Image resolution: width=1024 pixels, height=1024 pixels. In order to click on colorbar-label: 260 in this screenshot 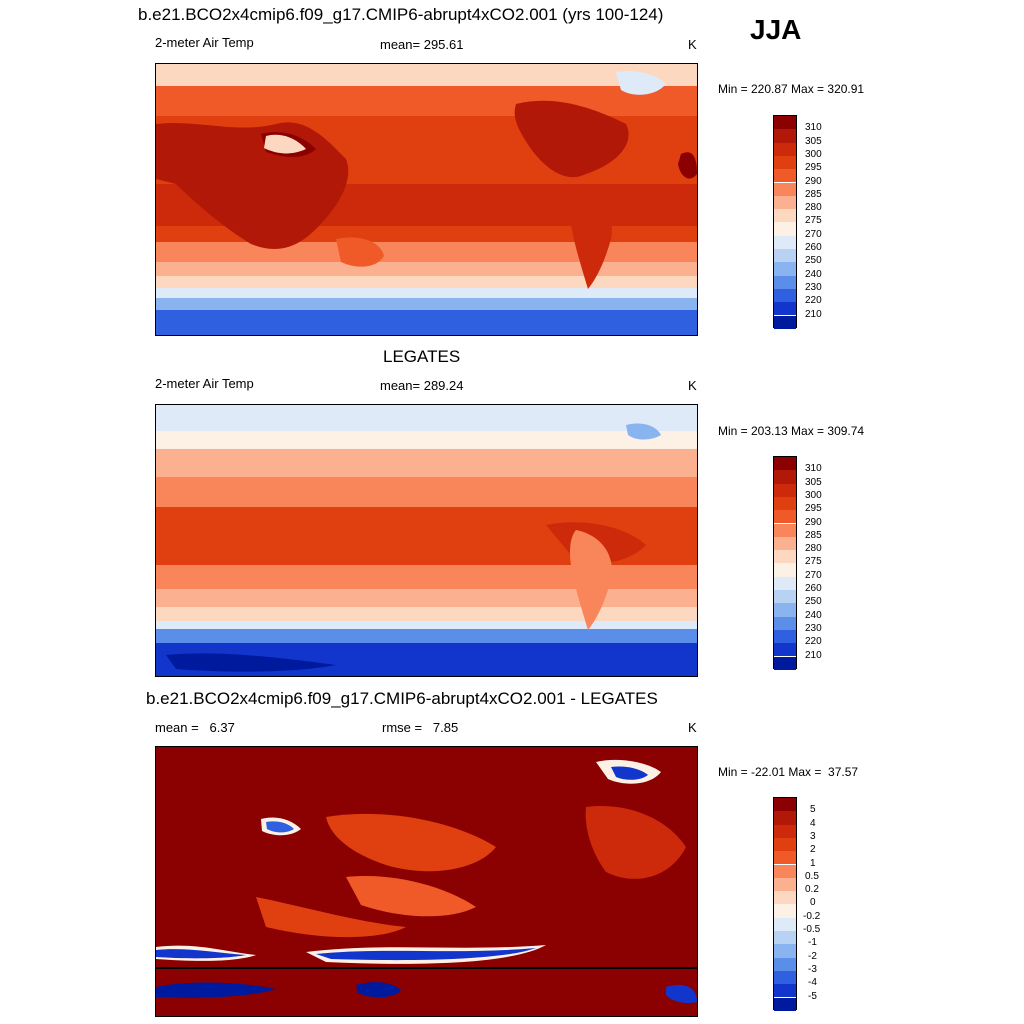, I will do `click(813, 247)`.